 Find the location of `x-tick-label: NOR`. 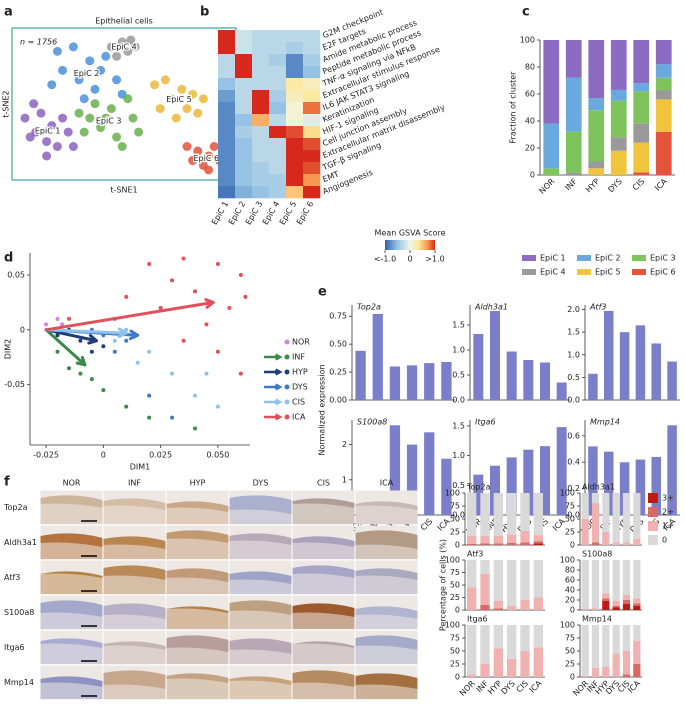

x-tick-label: NOR is located at coordinates (546, 186).